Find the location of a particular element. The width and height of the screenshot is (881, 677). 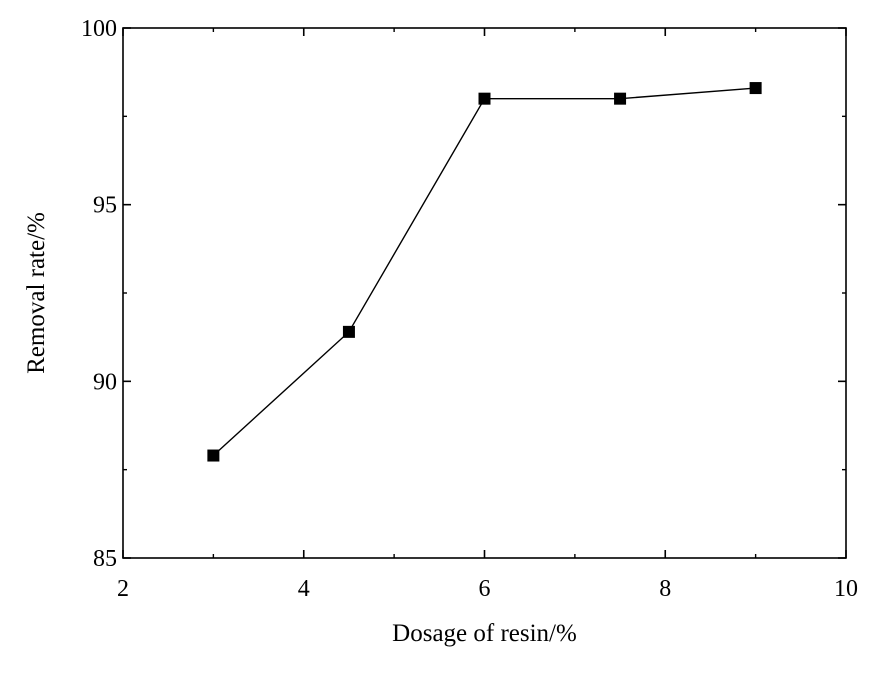

x-tick-label: 6 is located at coordinates (485, 589).